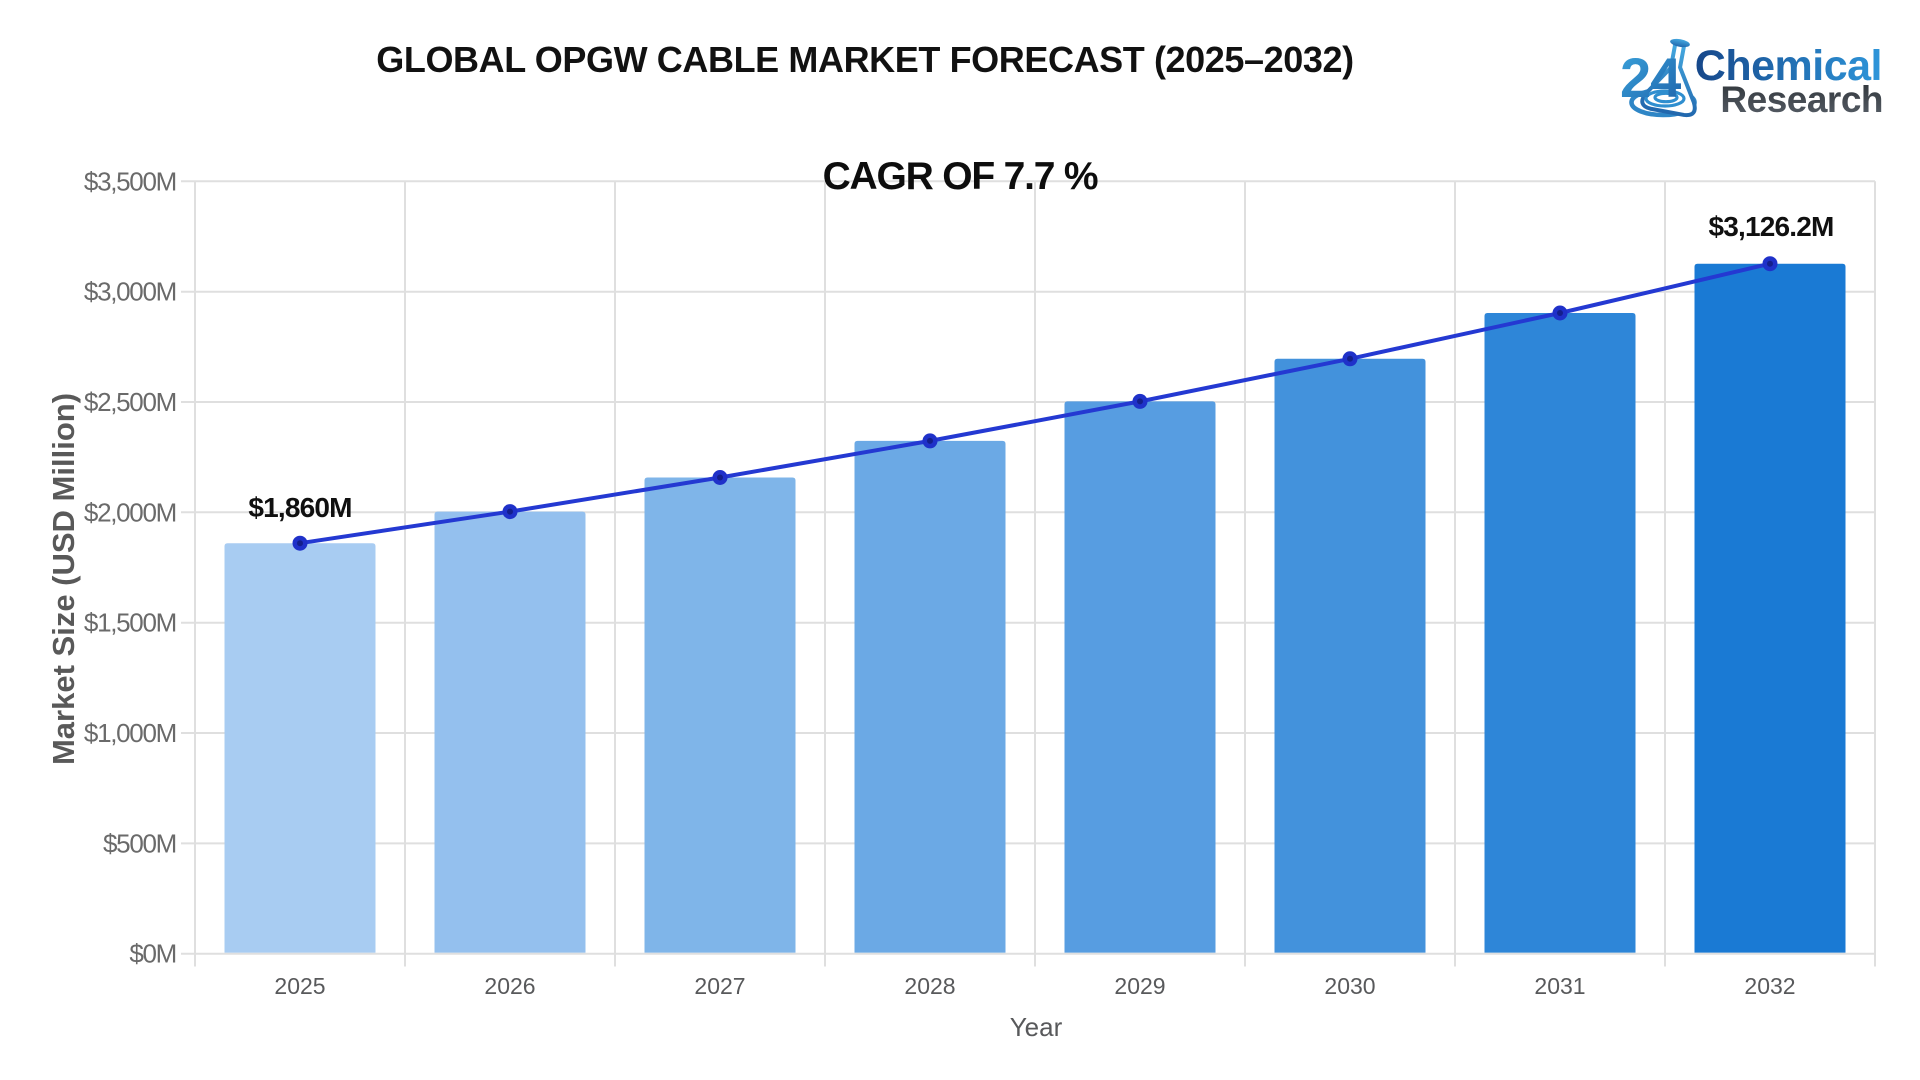 The height and width of the screenshot is (1080, 1920). Describe the element at coordinates (152, 954) in the screenshot. I see `svg-text: $0M` at that location.